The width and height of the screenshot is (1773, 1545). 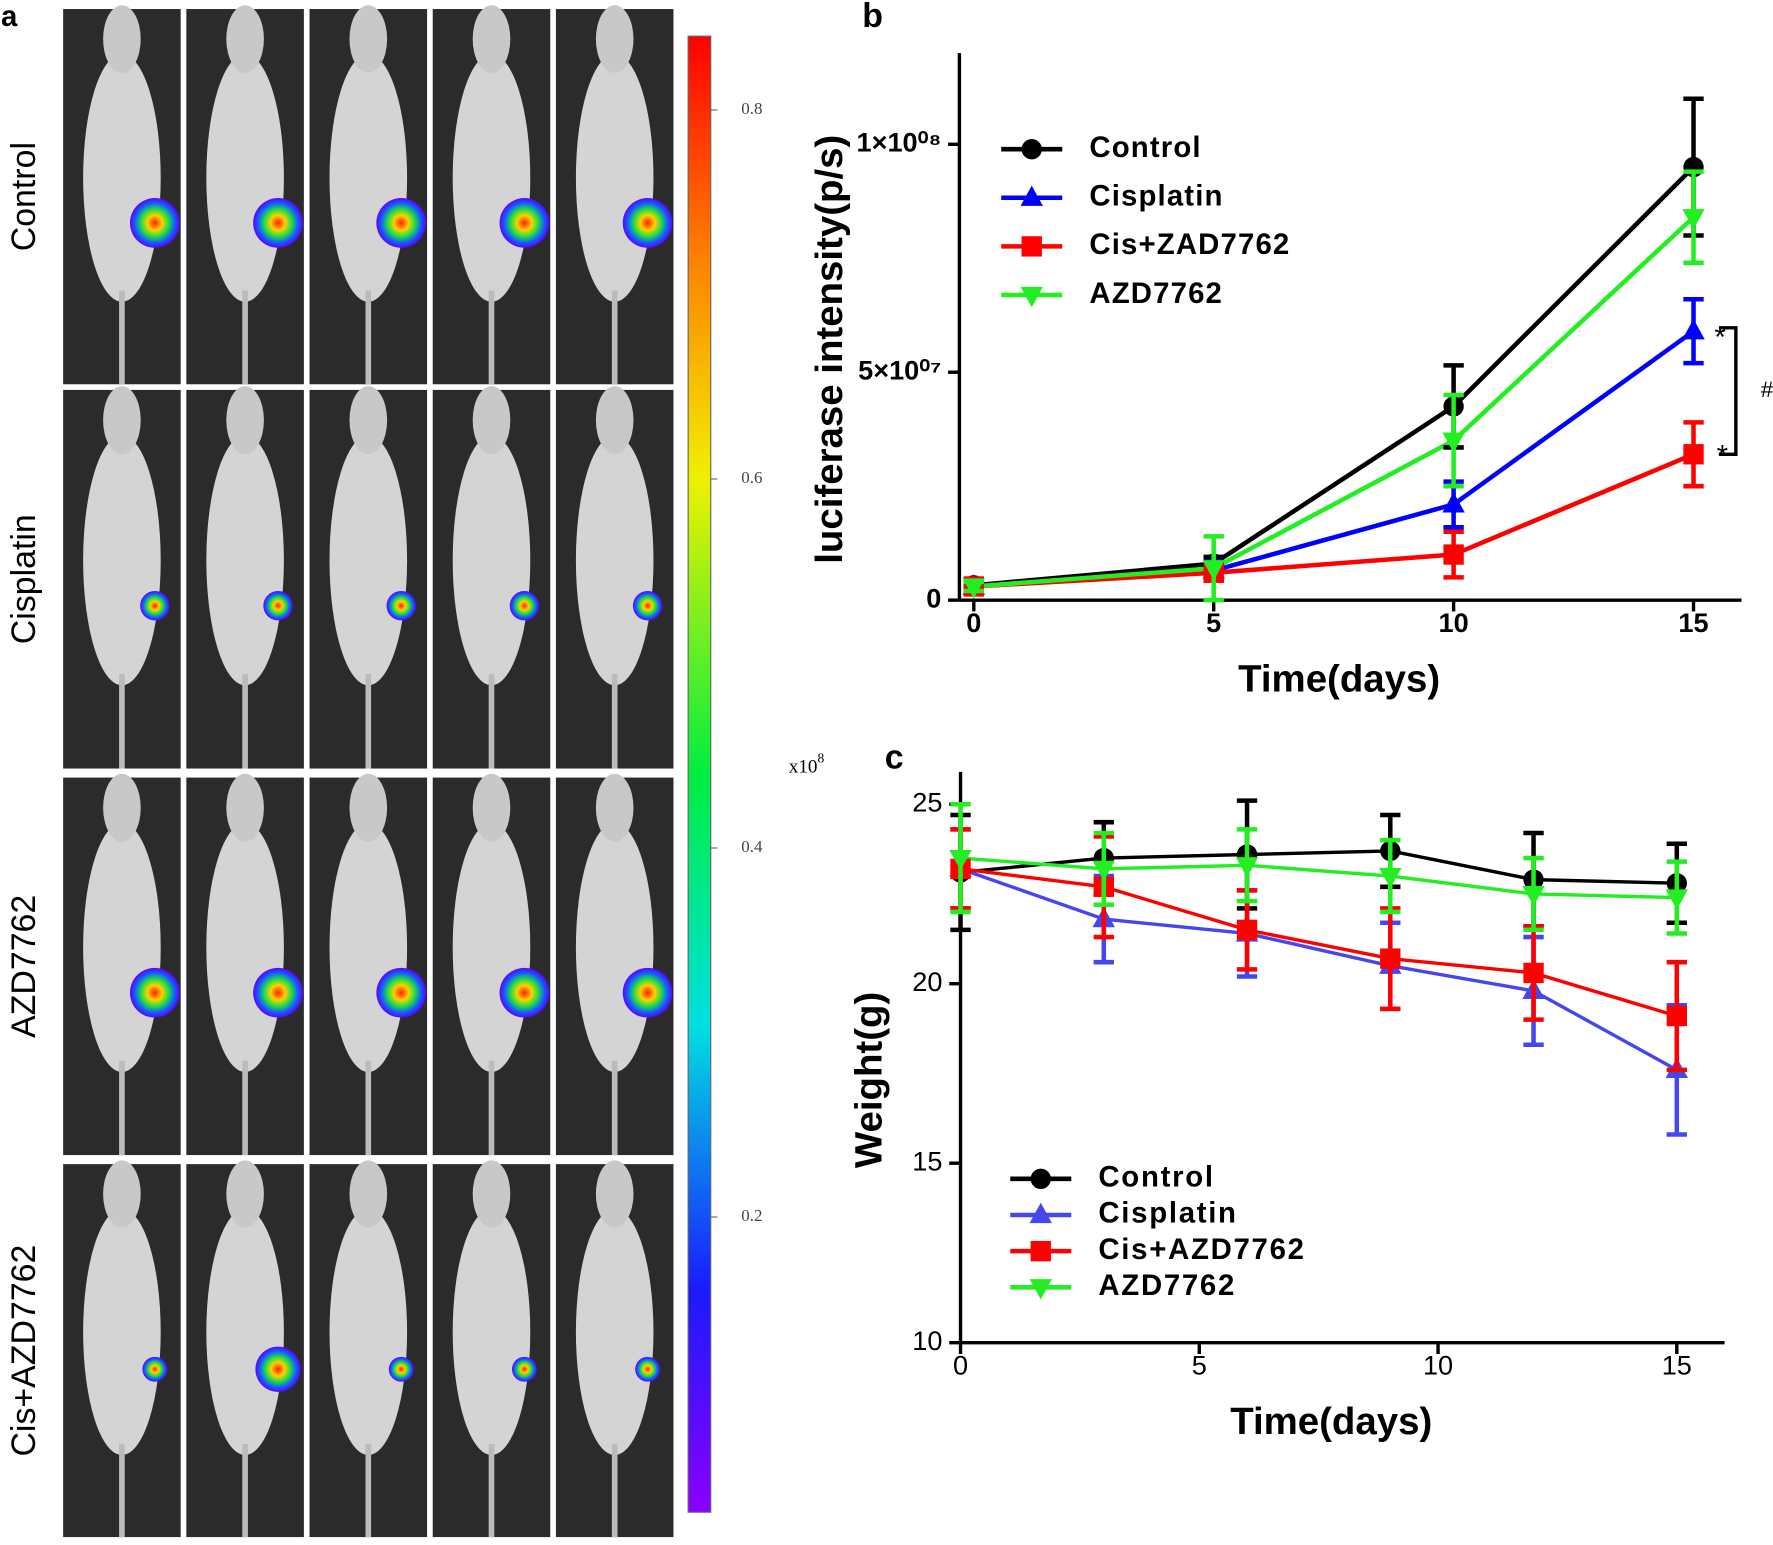 What do you see at coordinates (899, 141) in the screenshot?
I see `y-tick-label: 1×10⁰⁸` at bounding box center [899, 141].